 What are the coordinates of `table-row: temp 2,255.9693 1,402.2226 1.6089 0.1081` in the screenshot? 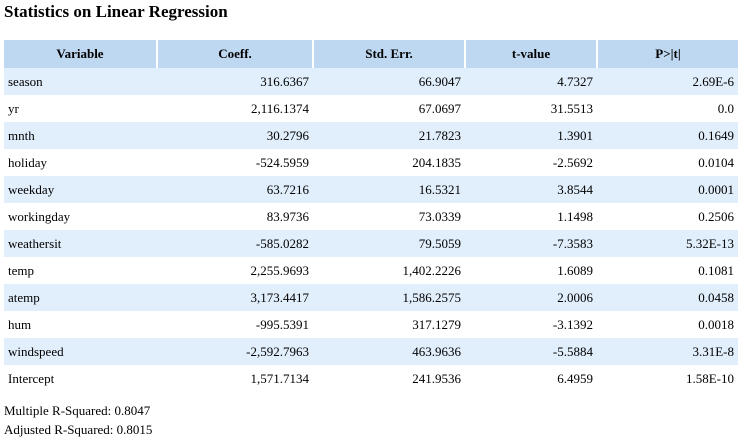 It's located at (371, 270).